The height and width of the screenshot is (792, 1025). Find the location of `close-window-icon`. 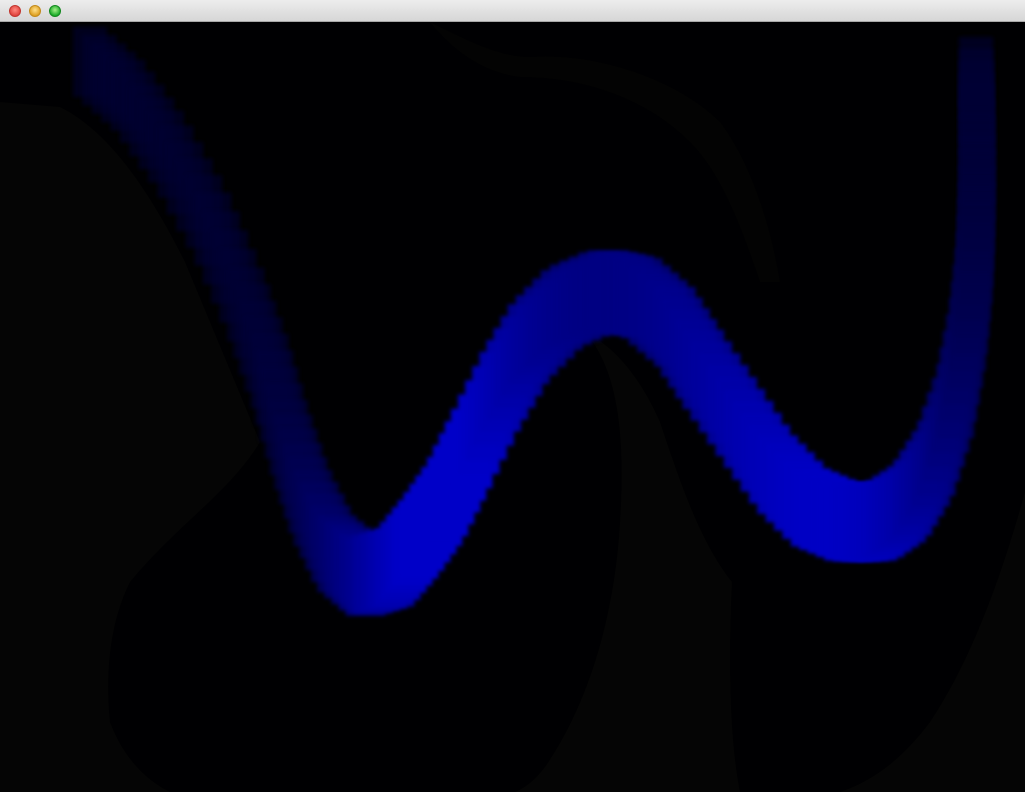

close-window-icon is located at coordinates (15, 11).